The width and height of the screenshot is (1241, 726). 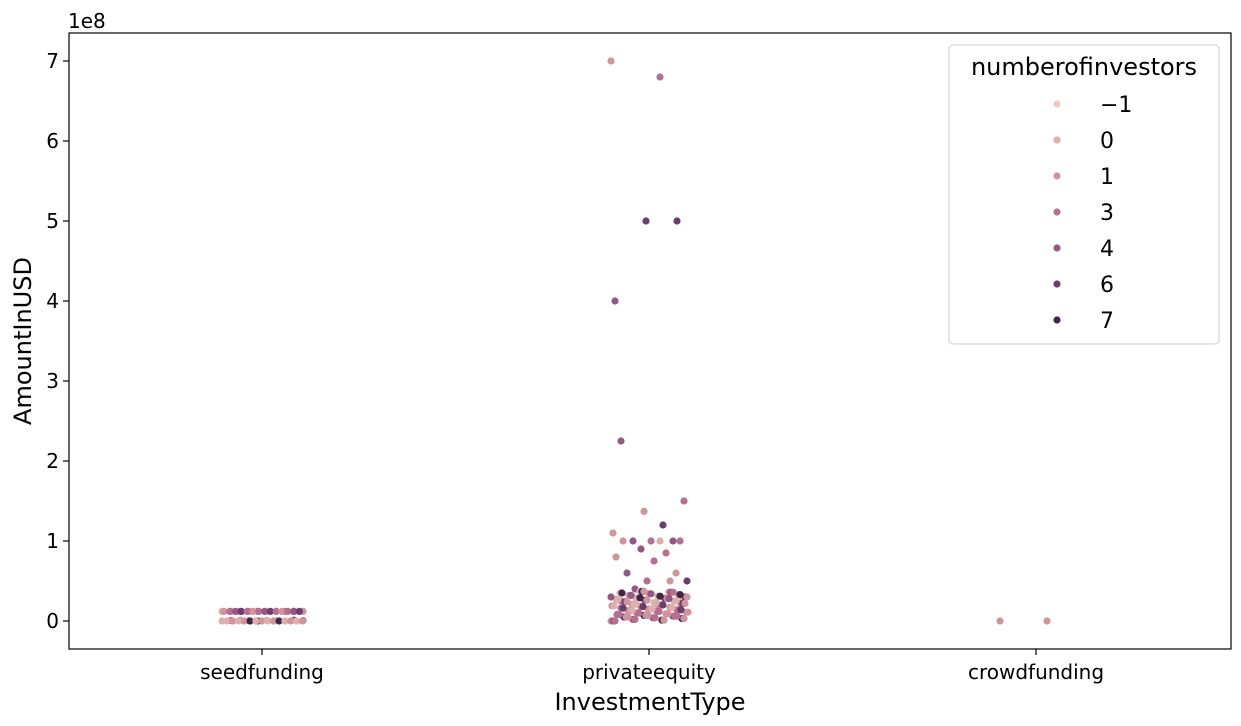 What do you see at coordinates (87, 21) in the screenshot?
I see `y-offset-text: 1e8` at bounding box center [87, 21].